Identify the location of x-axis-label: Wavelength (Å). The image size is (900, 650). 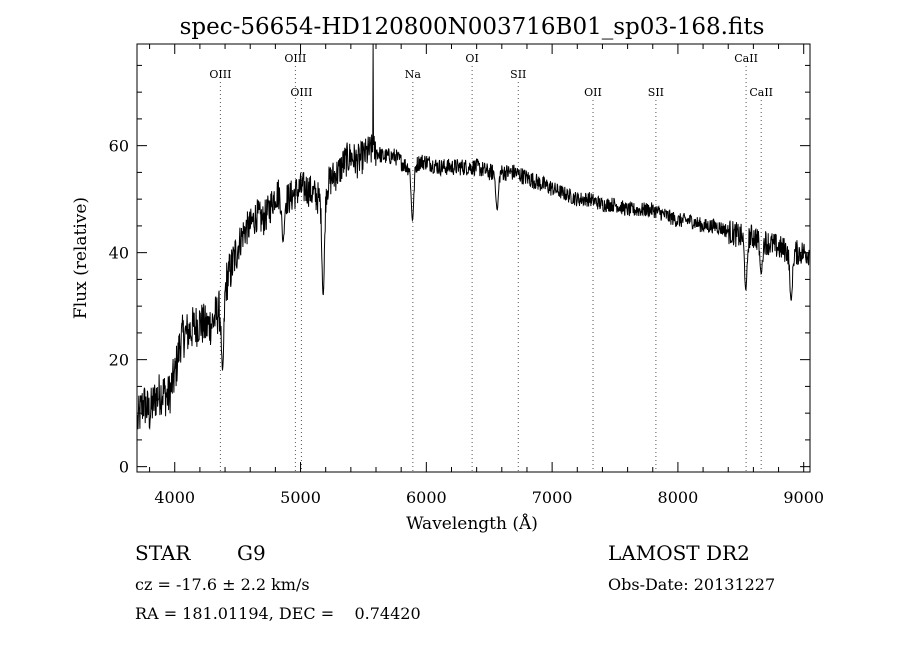
(472, 523).